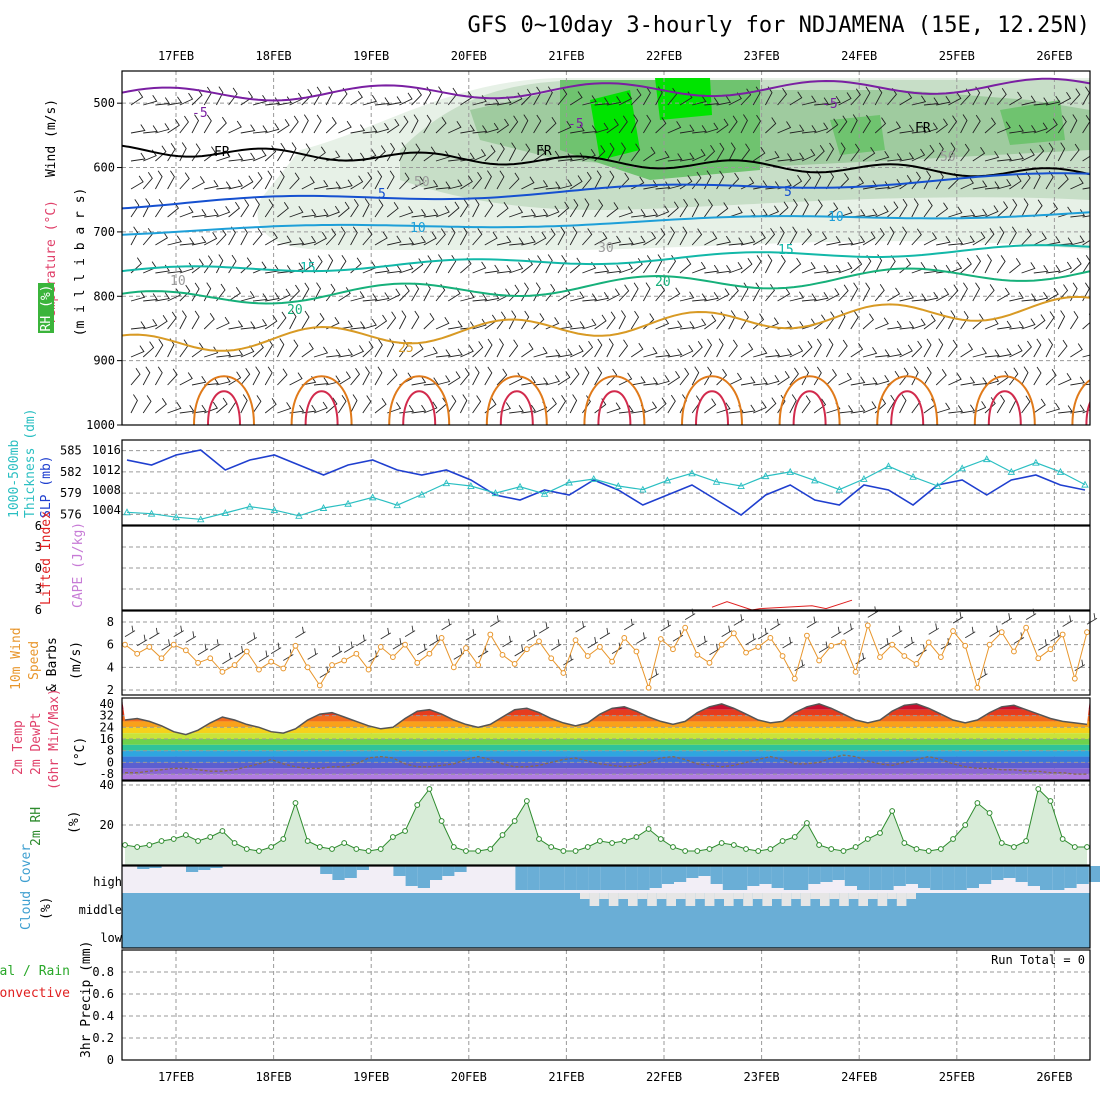  I want to click on temp2m-line, so click(606, 719).